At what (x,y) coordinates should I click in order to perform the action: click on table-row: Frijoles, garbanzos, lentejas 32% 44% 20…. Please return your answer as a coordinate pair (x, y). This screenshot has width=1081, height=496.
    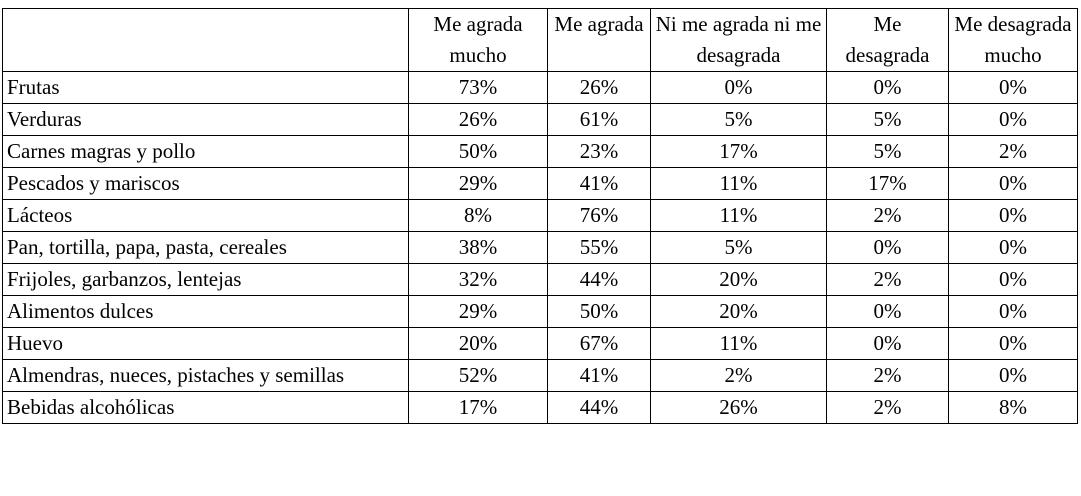
    Looking at the image, I should click on (540, 279).